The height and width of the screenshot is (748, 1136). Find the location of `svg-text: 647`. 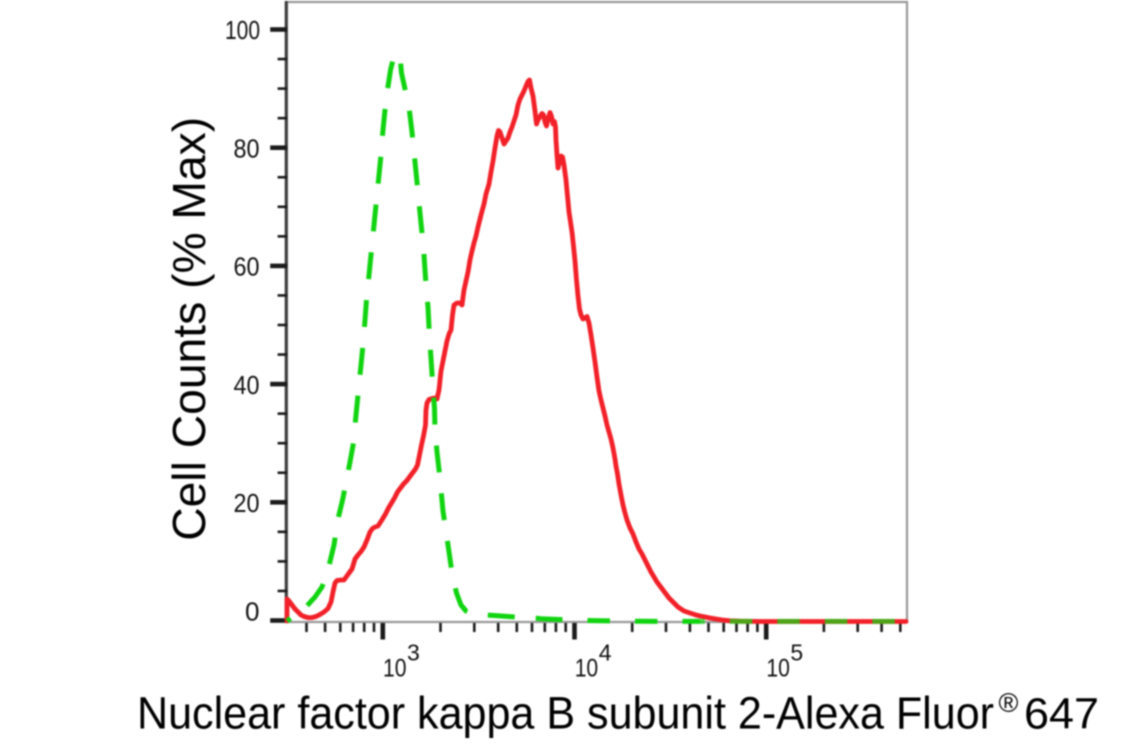

svg-text: 647 is located at coordinates (1061, 715).